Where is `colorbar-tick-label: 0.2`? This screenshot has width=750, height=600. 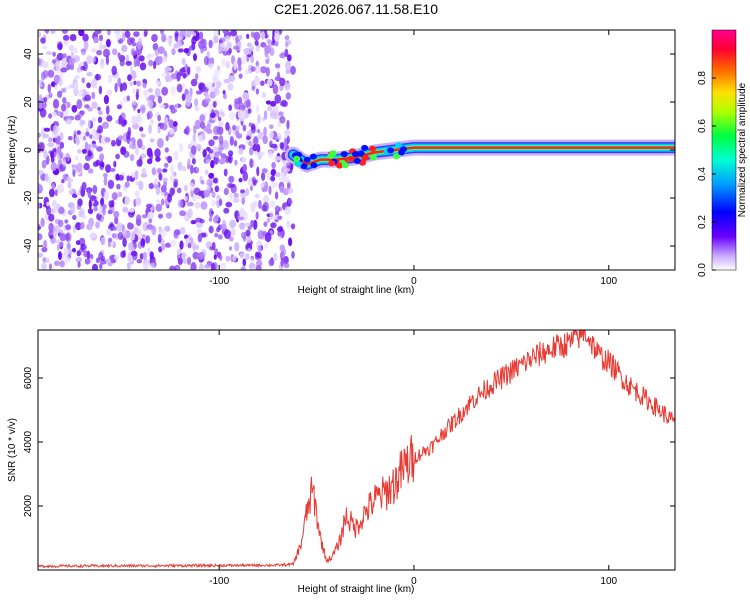
colorbar-tick-label: 0.2 is located at coordinates (702, 222).